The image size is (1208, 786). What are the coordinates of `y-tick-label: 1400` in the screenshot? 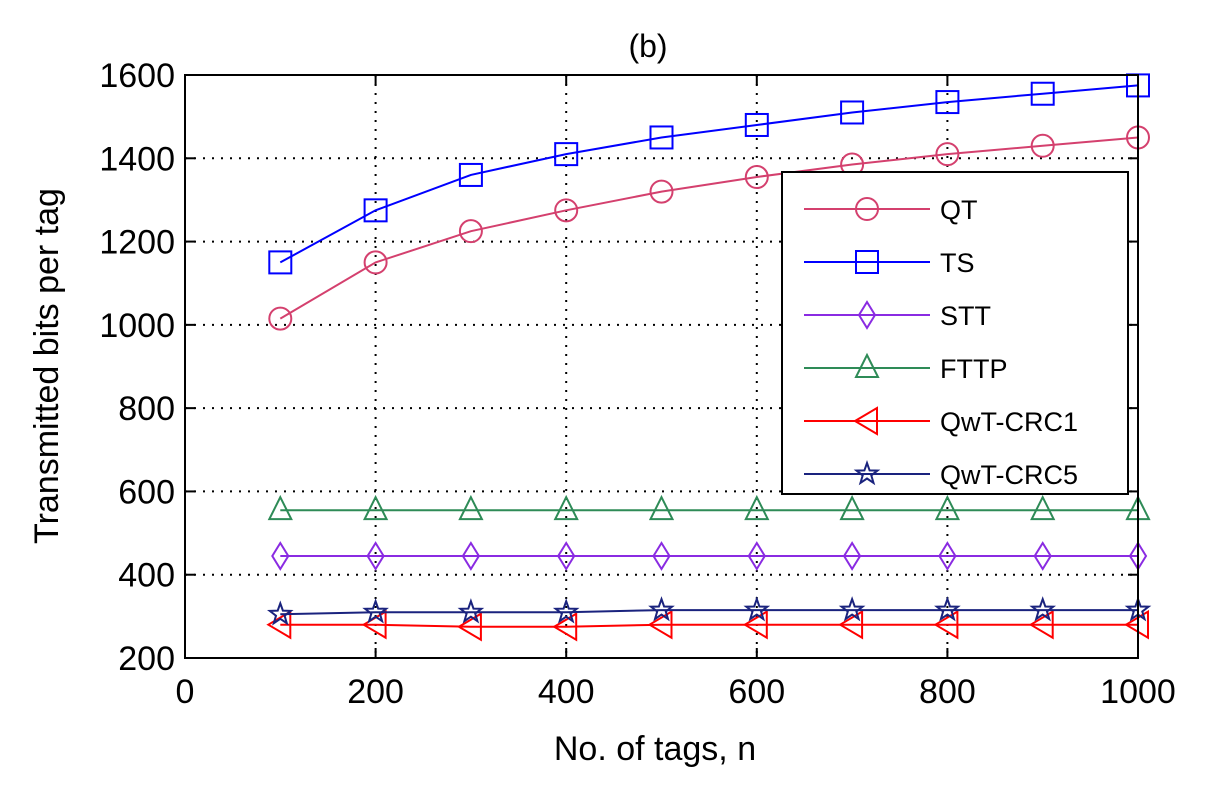 It's located at (137, 159).